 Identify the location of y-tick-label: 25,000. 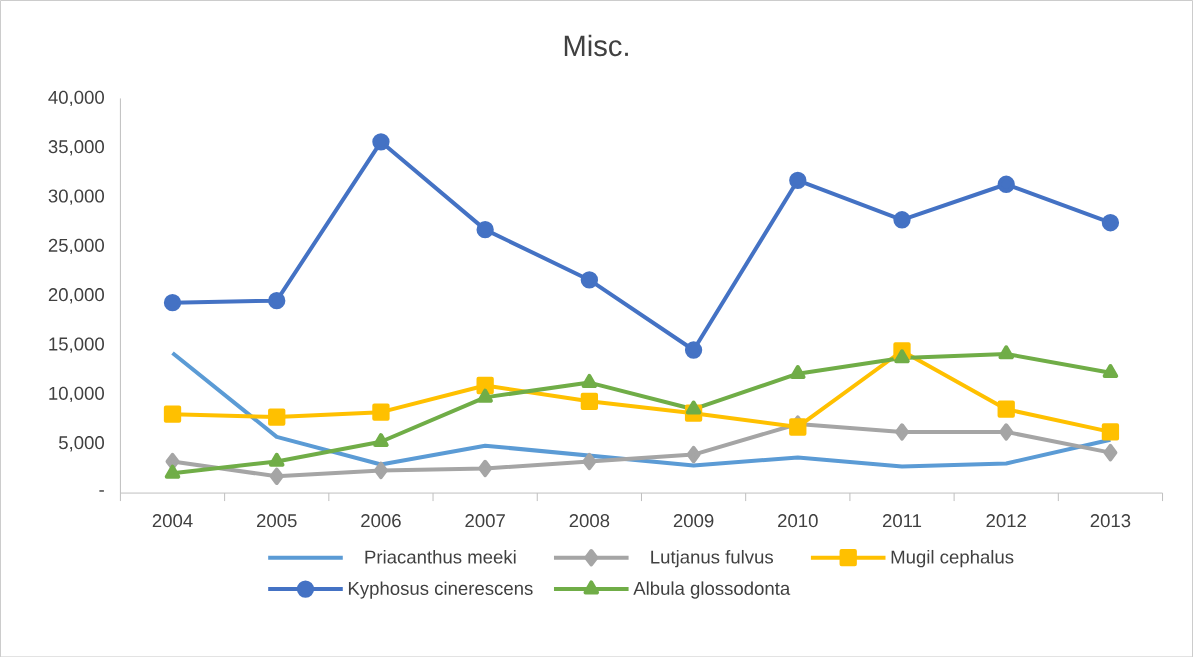
(76, 246).